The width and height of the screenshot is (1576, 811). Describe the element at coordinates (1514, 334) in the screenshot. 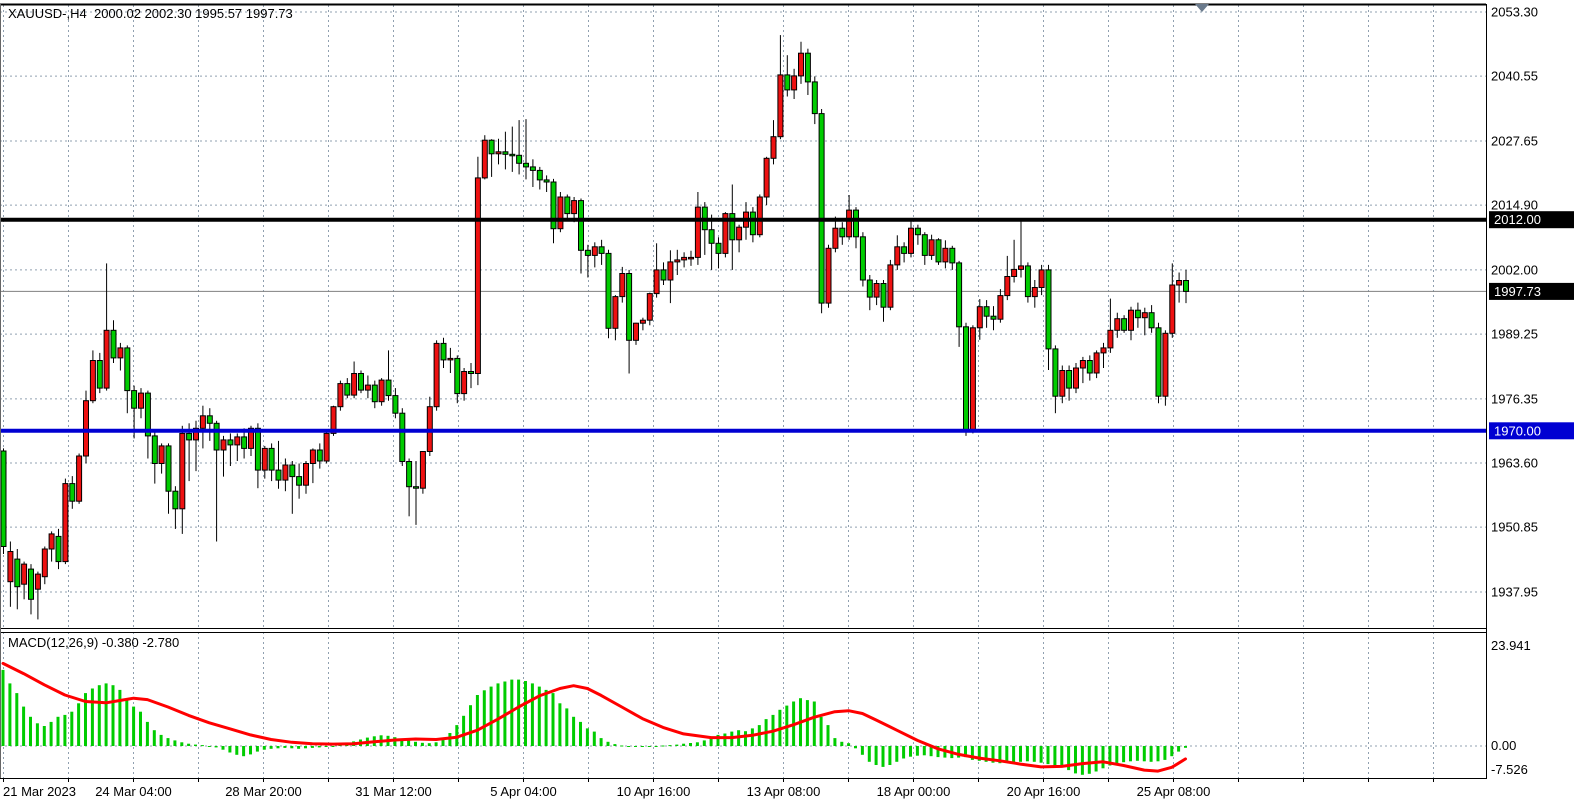

I see `price-tick-label: 1989.25` at that location.